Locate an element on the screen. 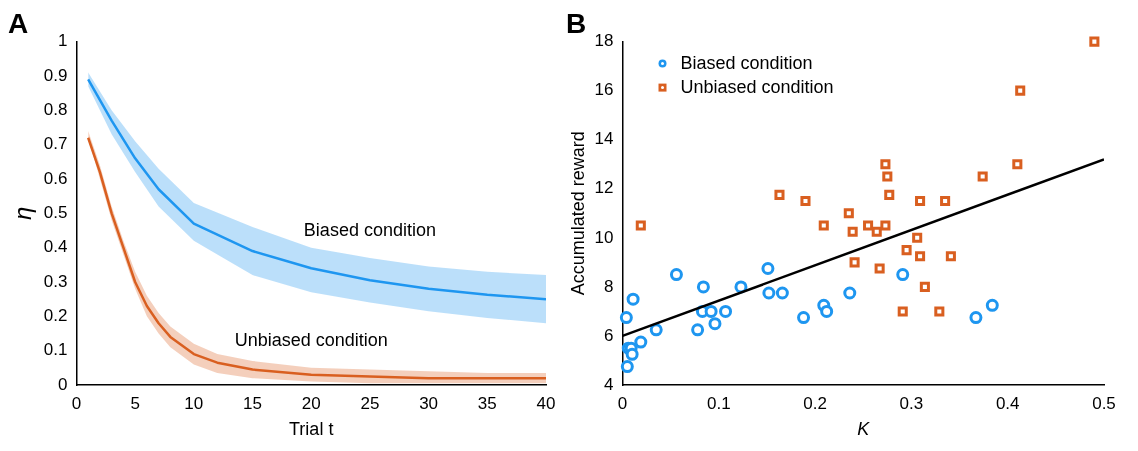 This screenshot has height=451, width=1138. legend-label: Biased condition is located at coordinates (746, 62).